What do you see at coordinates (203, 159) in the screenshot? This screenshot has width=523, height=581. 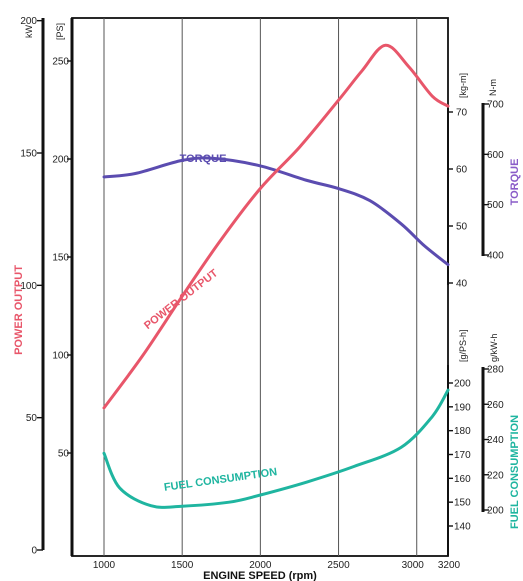 I see `torque-curve-label: TORQUE` at bounding box center [203, 159].